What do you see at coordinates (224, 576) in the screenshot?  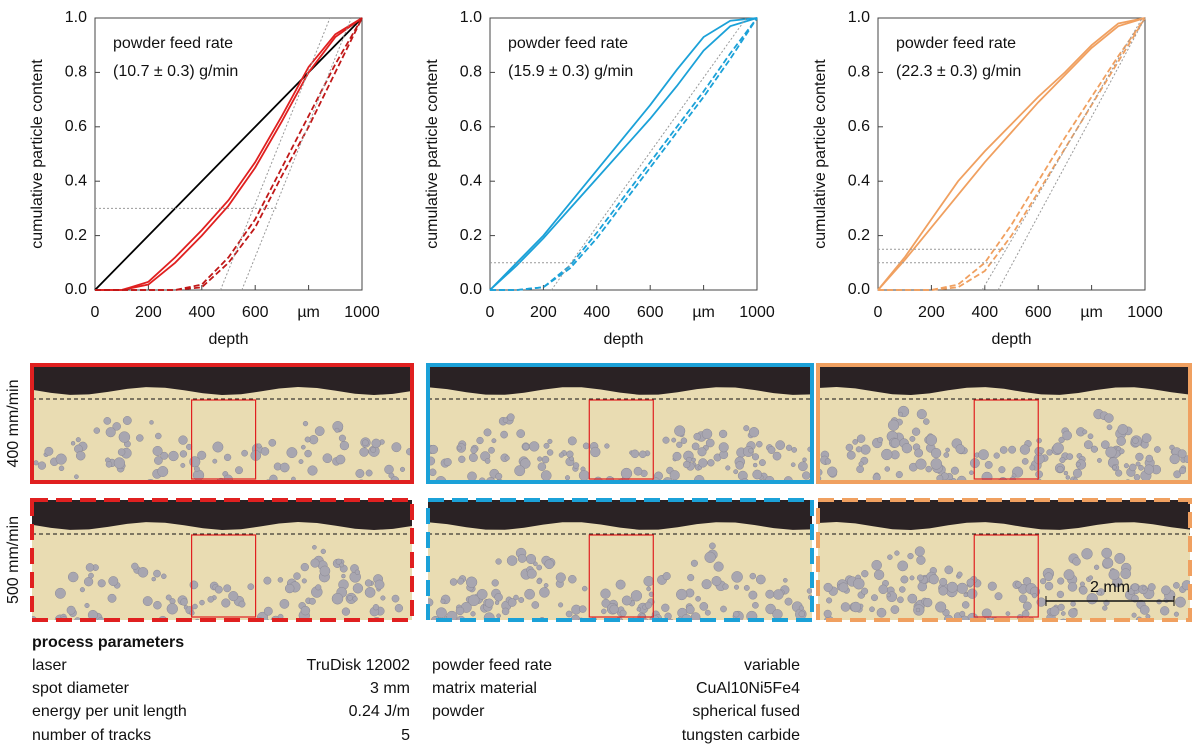 I see `region-box` at bounding box center [224, 576].